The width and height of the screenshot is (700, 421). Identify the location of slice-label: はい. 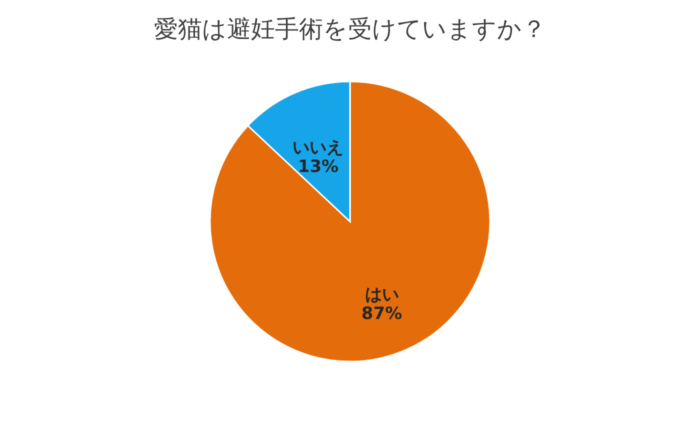
(381, 294).